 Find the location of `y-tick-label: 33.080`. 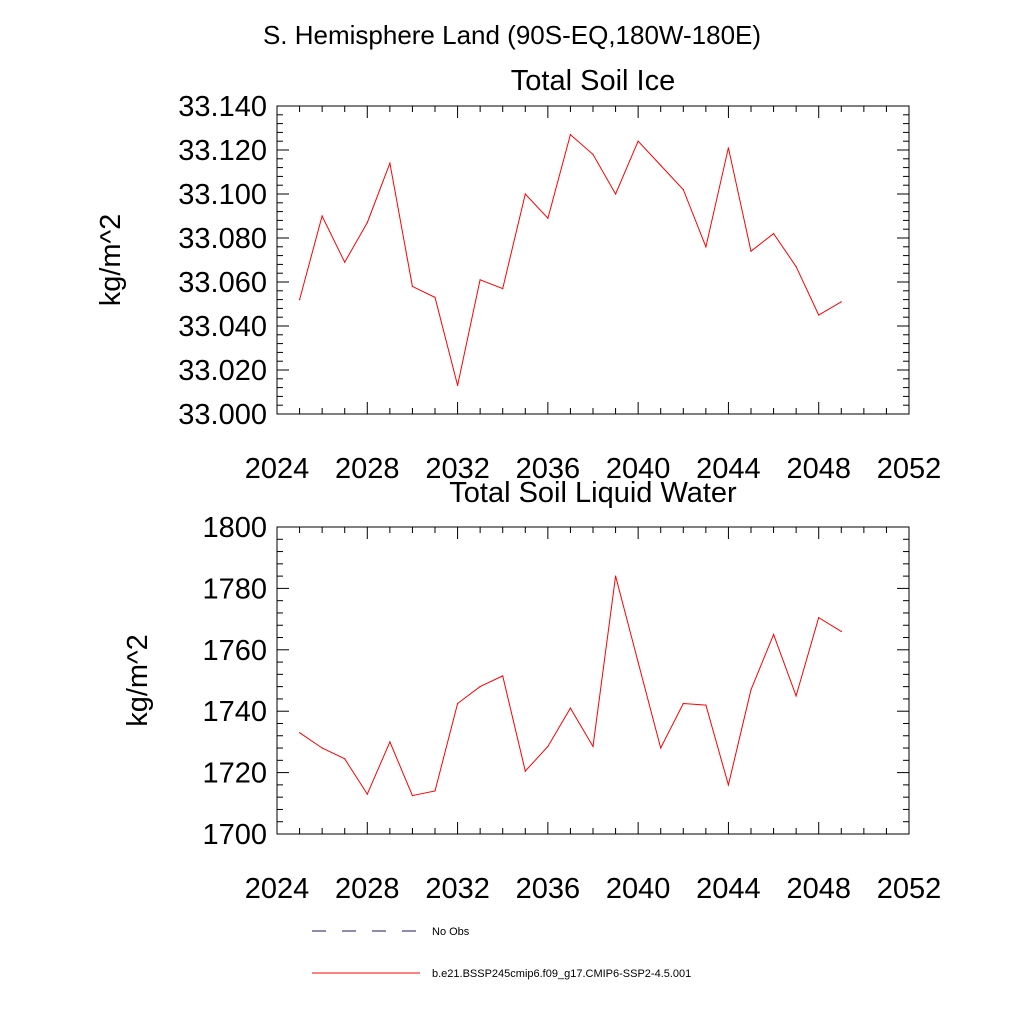

y-tick-label: 33.080 is located at coordinates (222, 239).